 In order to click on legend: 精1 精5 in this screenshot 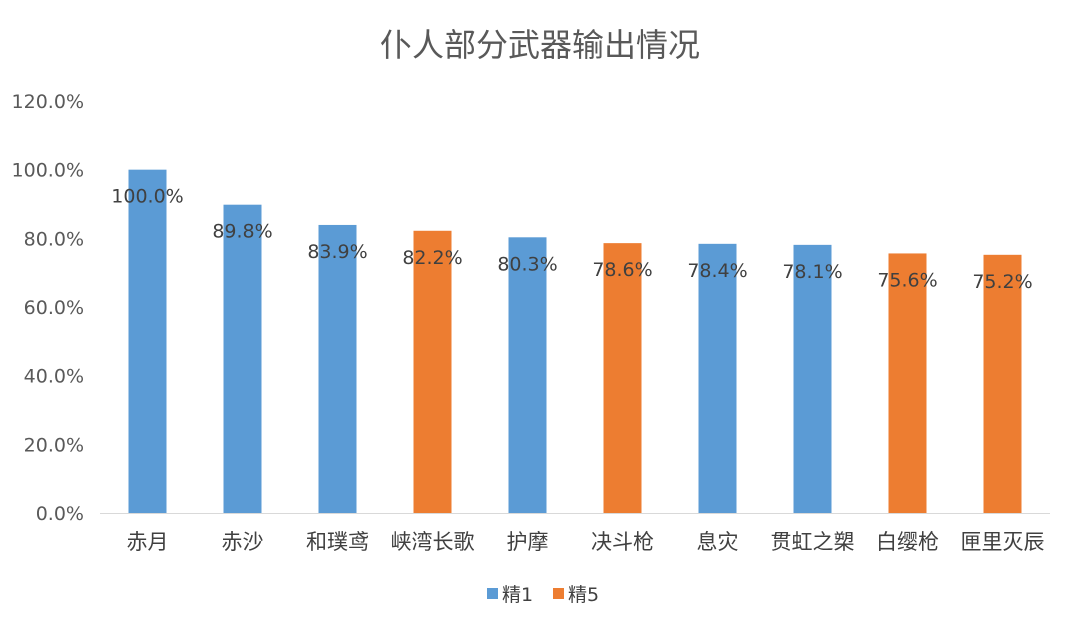, I will do `click(543, 595)`.